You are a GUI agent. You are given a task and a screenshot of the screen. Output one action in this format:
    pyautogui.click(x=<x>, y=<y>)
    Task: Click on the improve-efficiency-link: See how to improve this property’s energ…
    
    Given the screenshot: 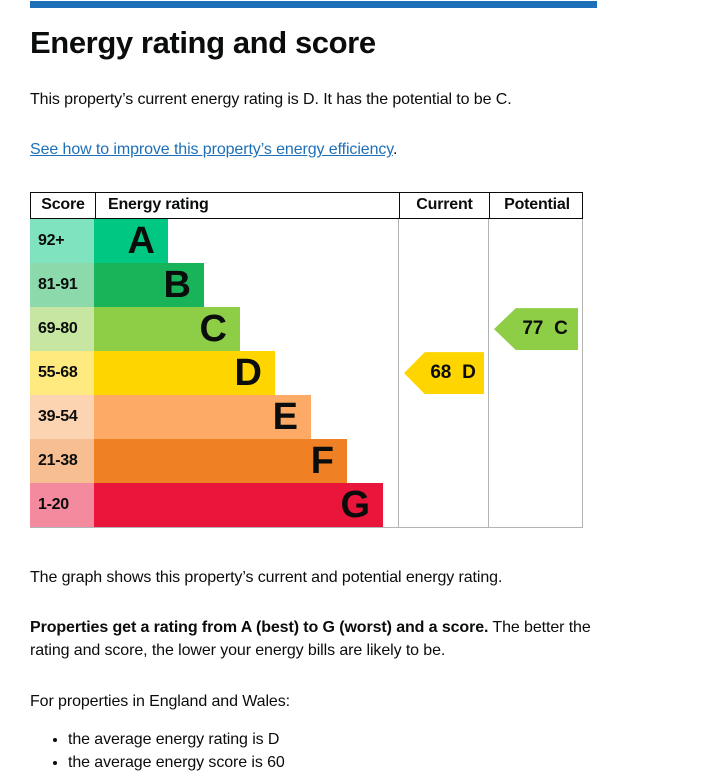 What is the action you would take?
    pyautogui.click(x=211, y=150)
    